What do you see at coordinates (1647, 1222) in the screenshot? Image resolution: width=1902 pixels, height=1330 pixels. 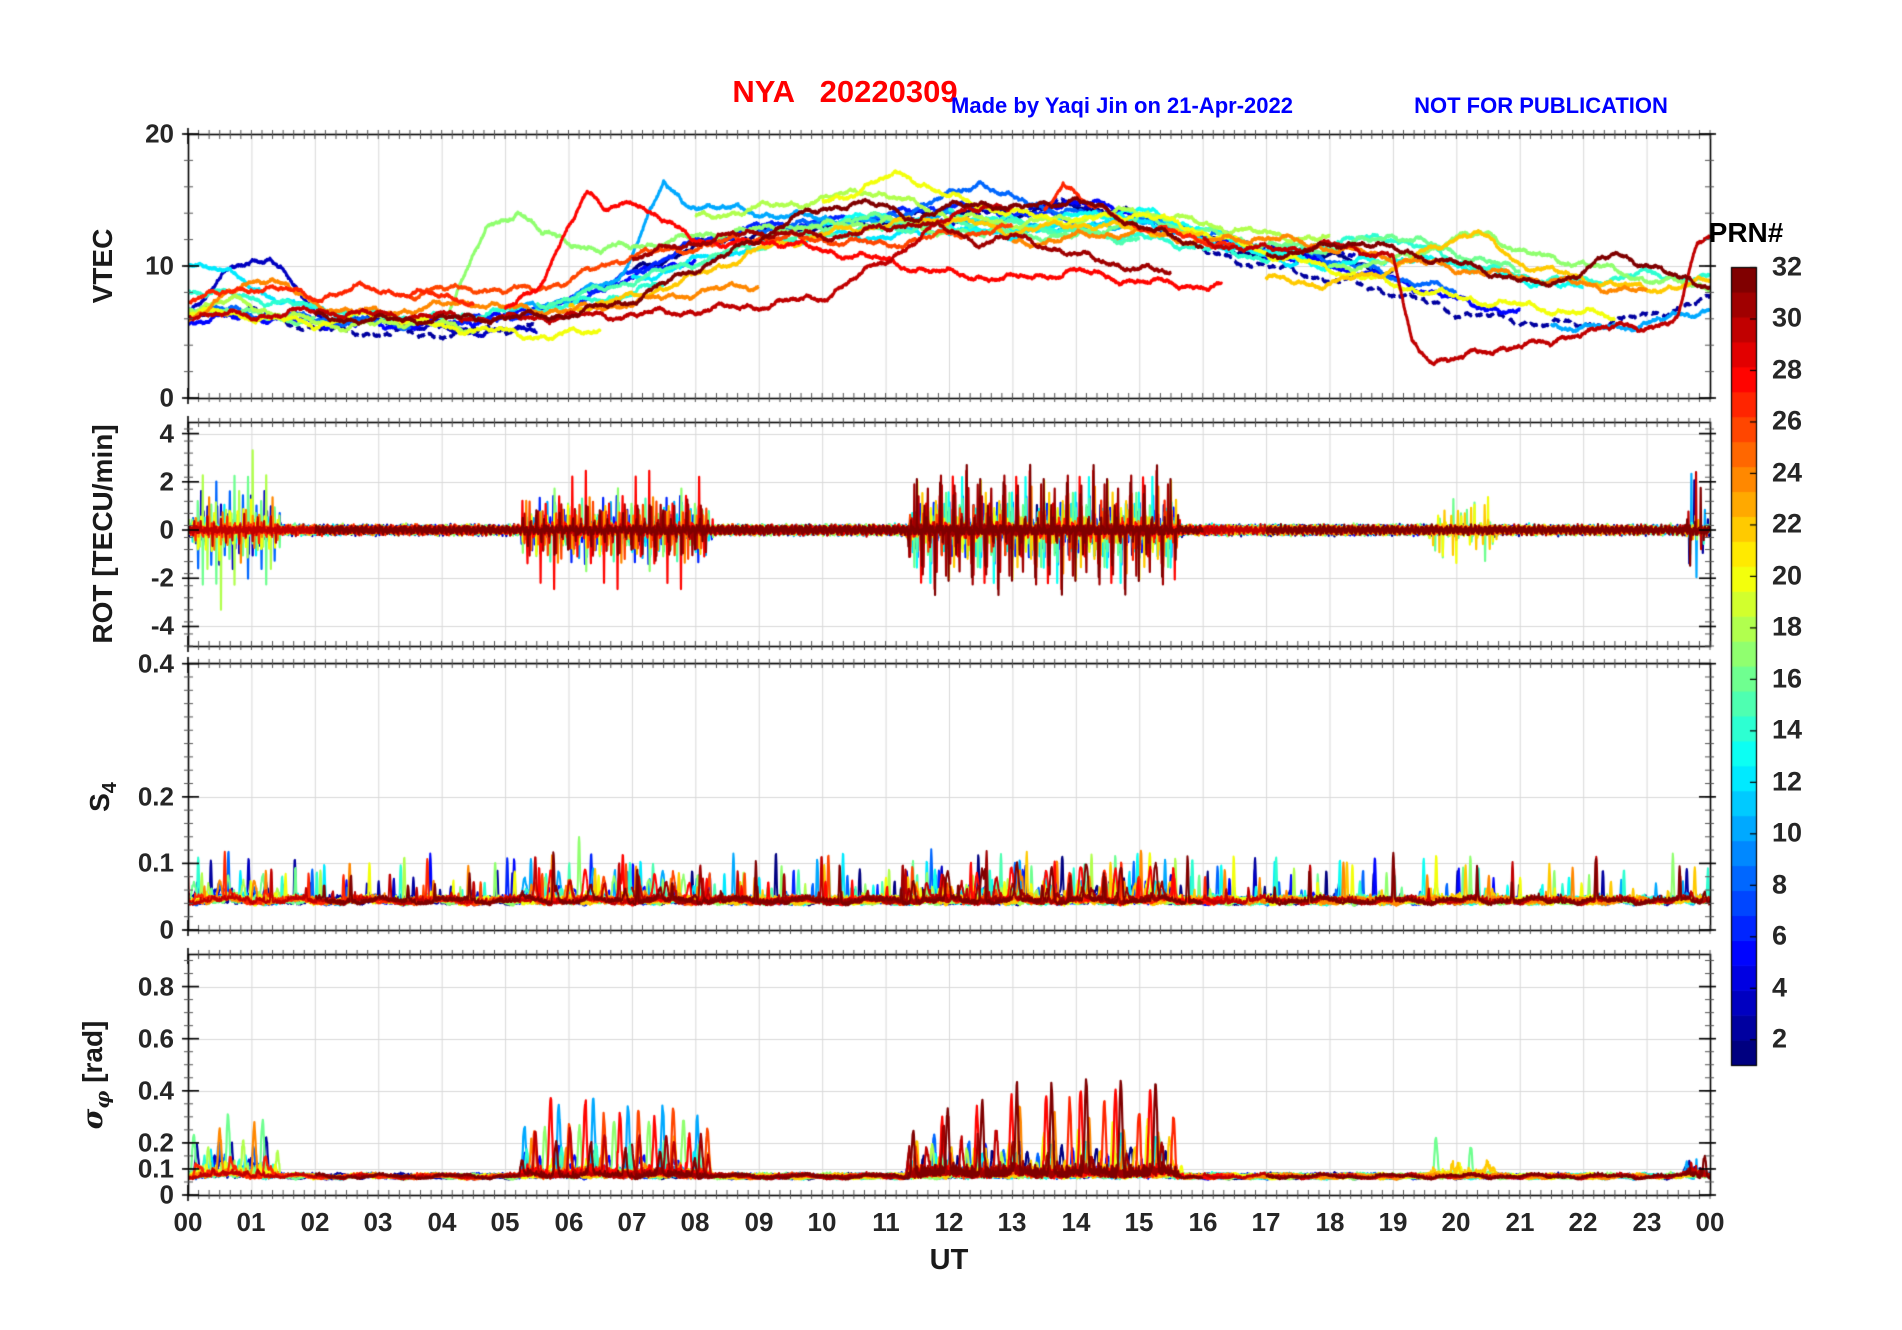 I see `x-tick-label: 23` at bounding box center [1647, 1222].